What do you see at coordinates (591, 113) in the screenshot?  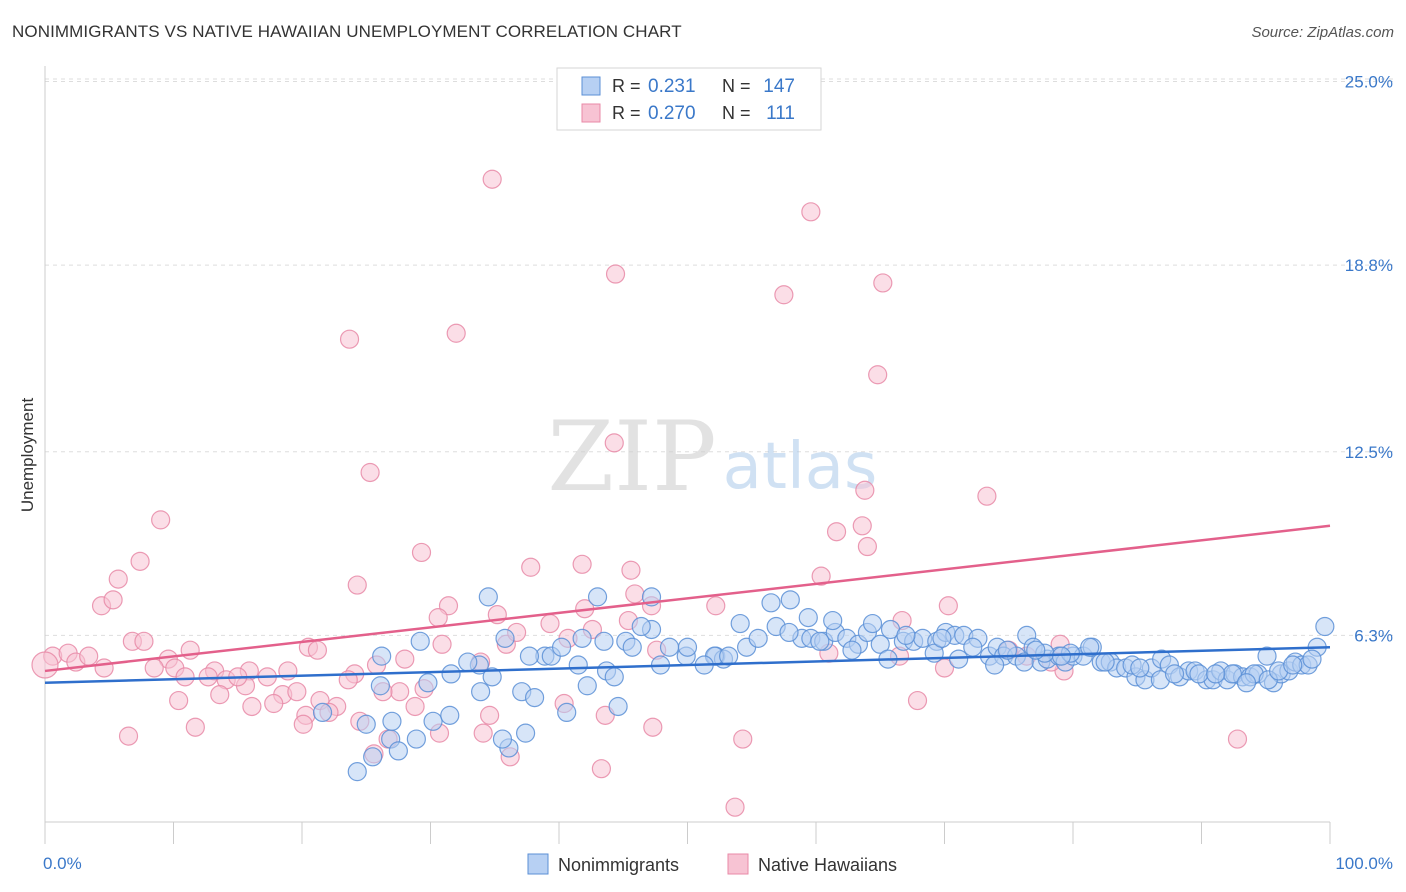 I see `native-hawaiians-swatch` at bounding box center [591, 113].